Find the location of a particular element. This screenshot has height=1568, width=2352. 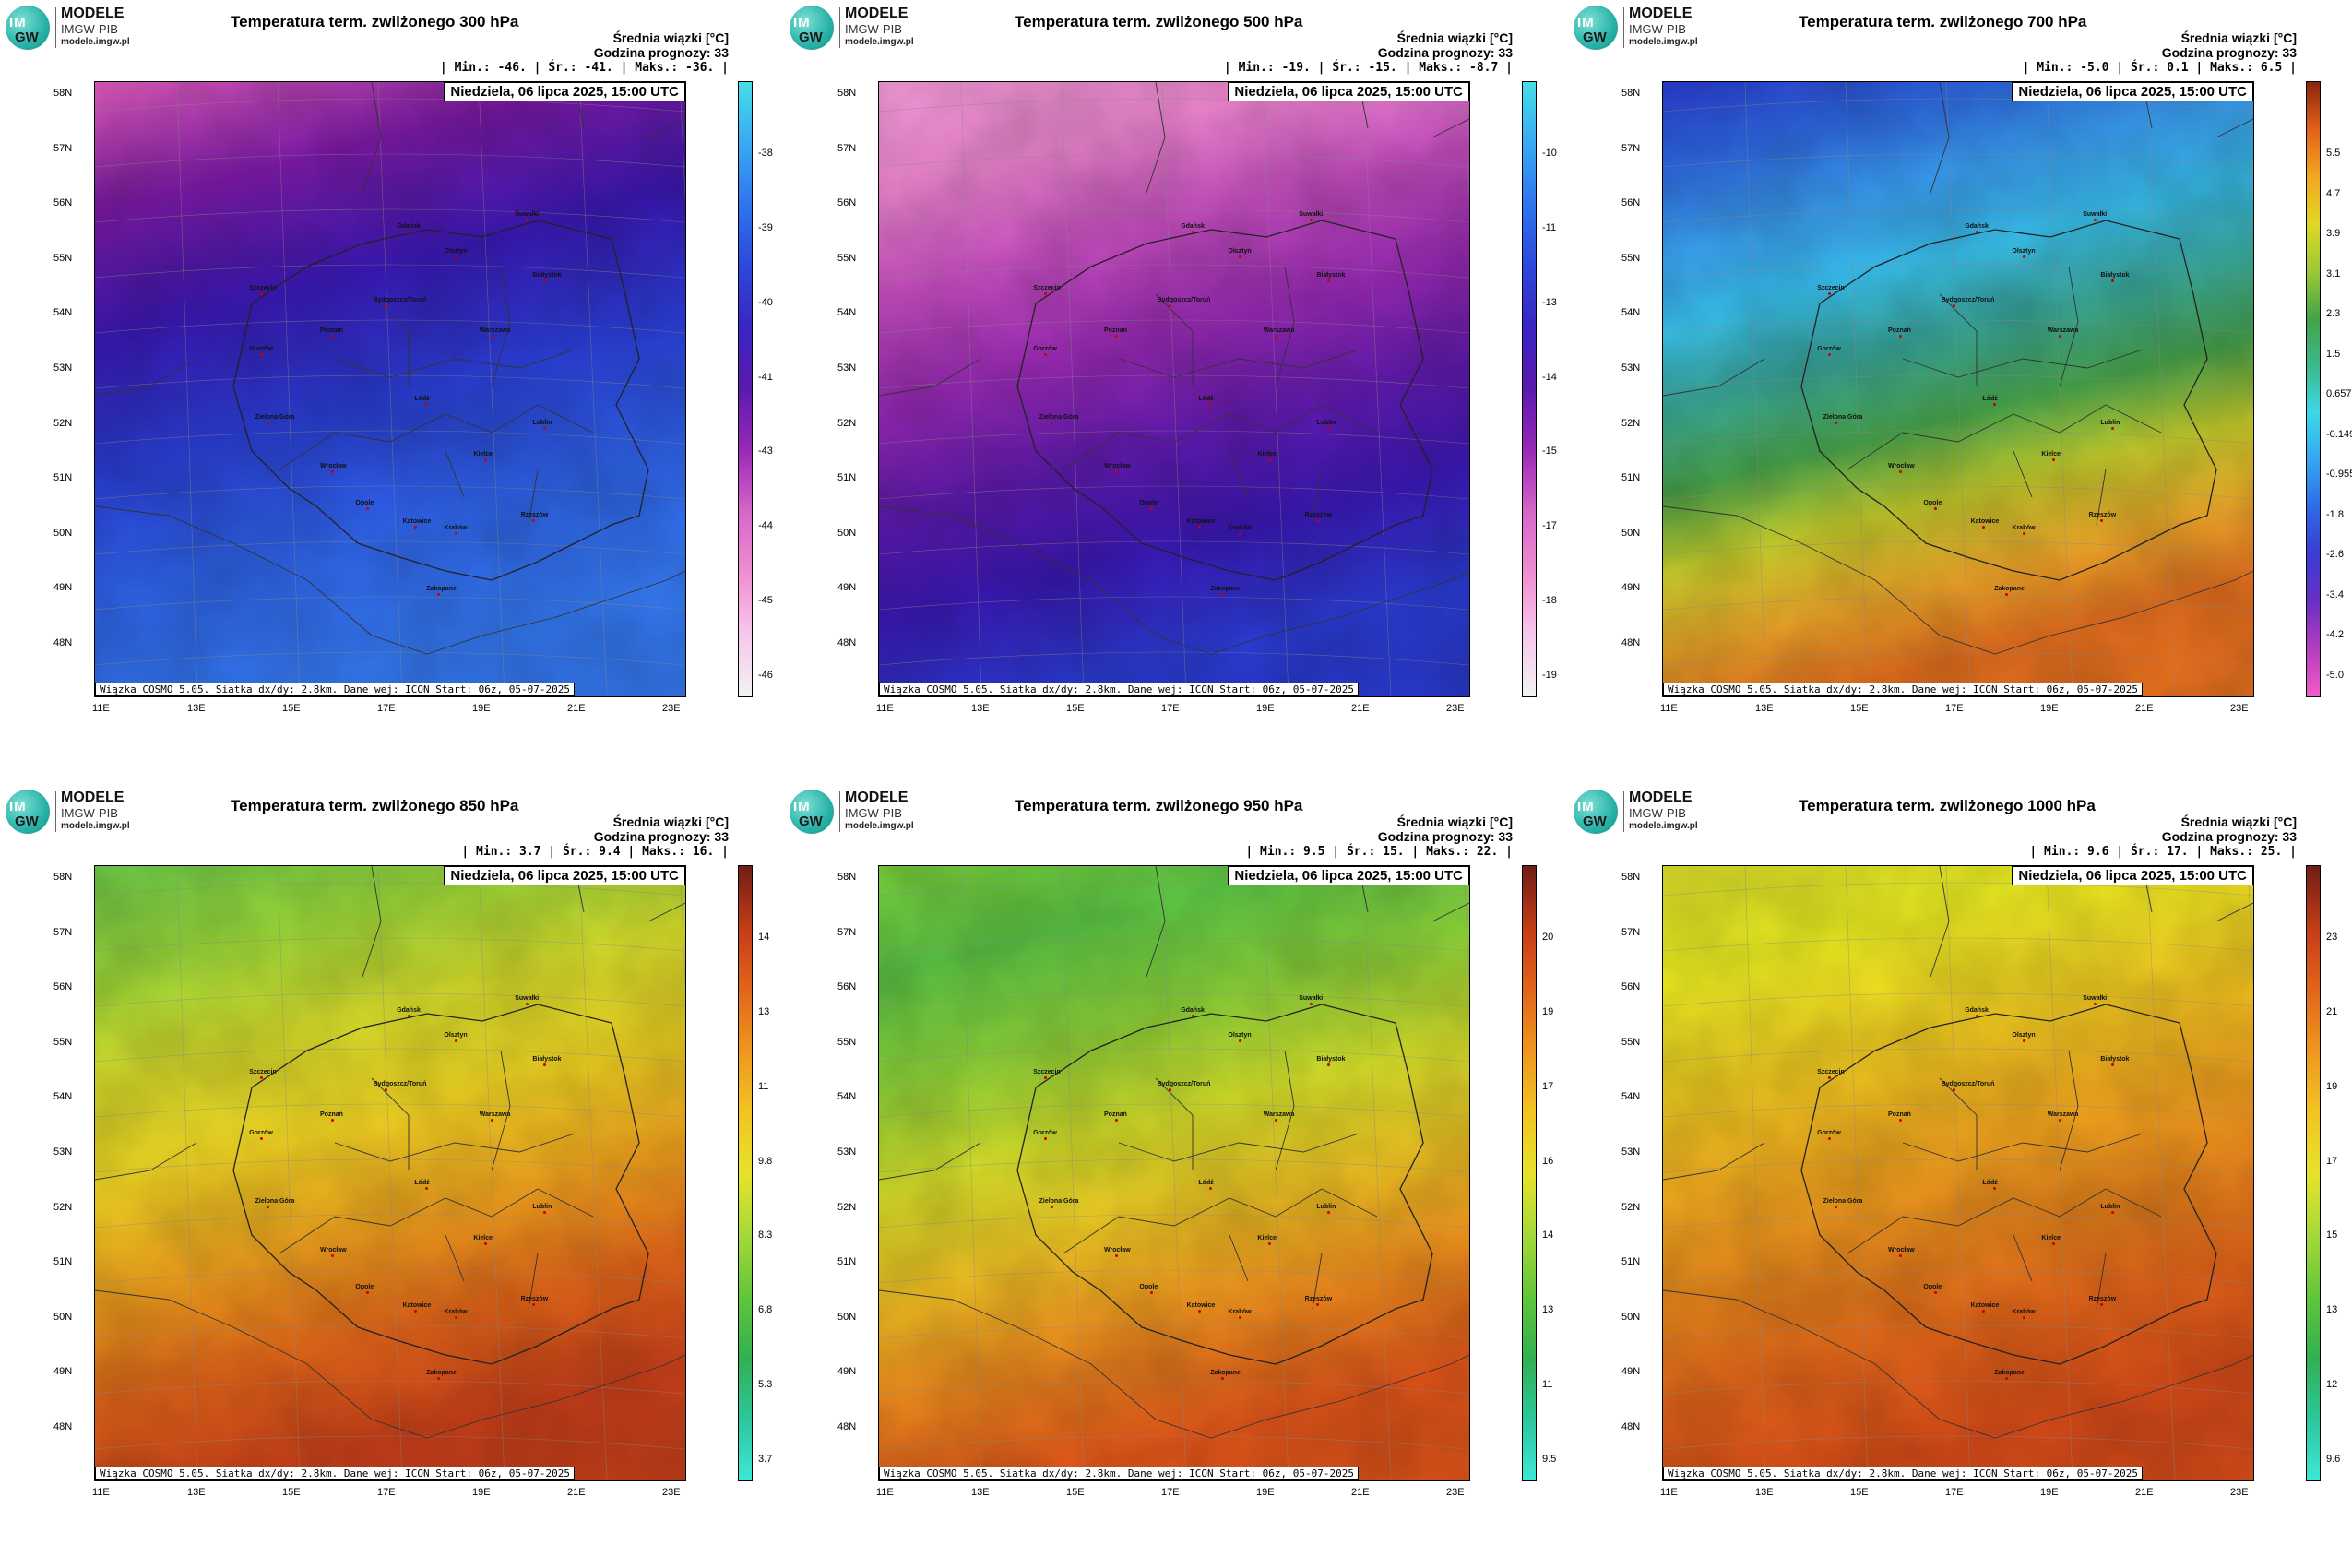

map-field is located at coordinates (1958, 1173).